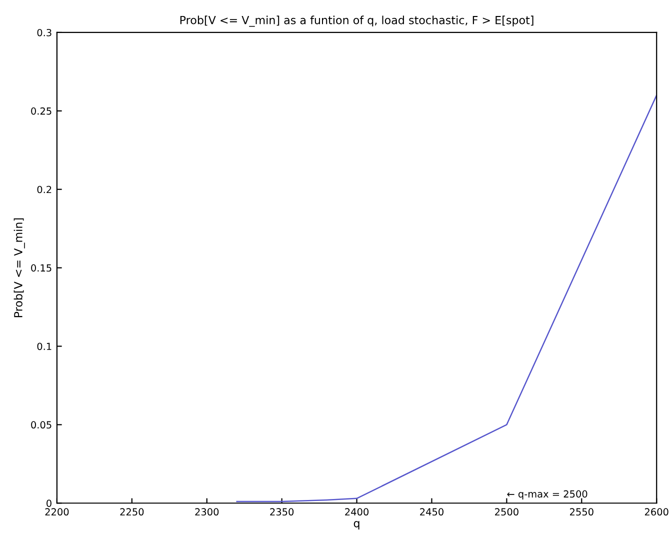  What do you see at coordinates (41, 425) in the screenshot?
I see `y-tick-label: 0.05` at bounding box center [41, 425].